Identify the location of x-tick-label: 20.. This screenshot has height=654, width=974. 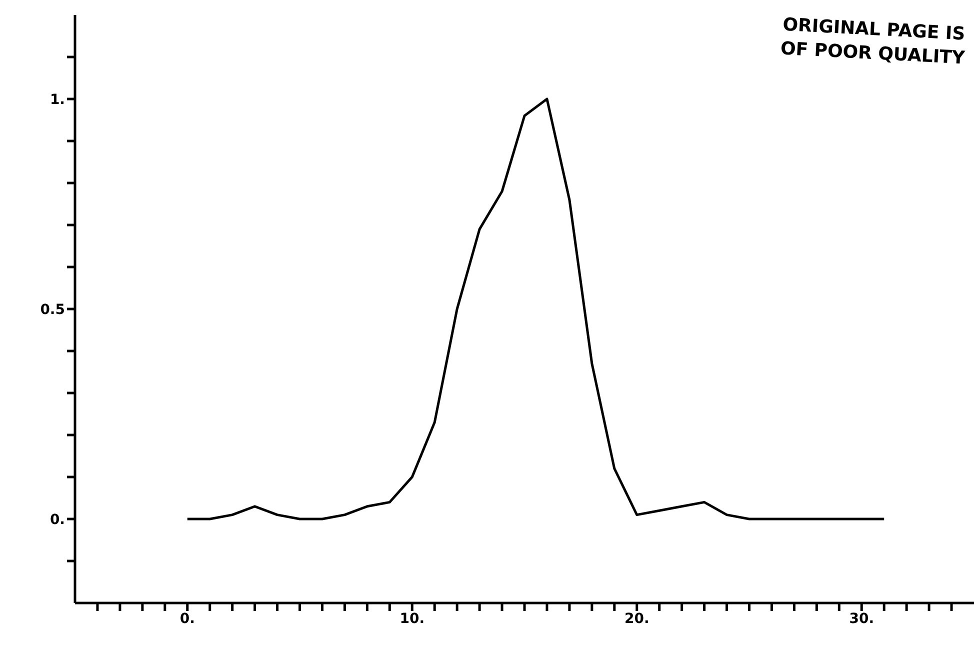
(637, 618).